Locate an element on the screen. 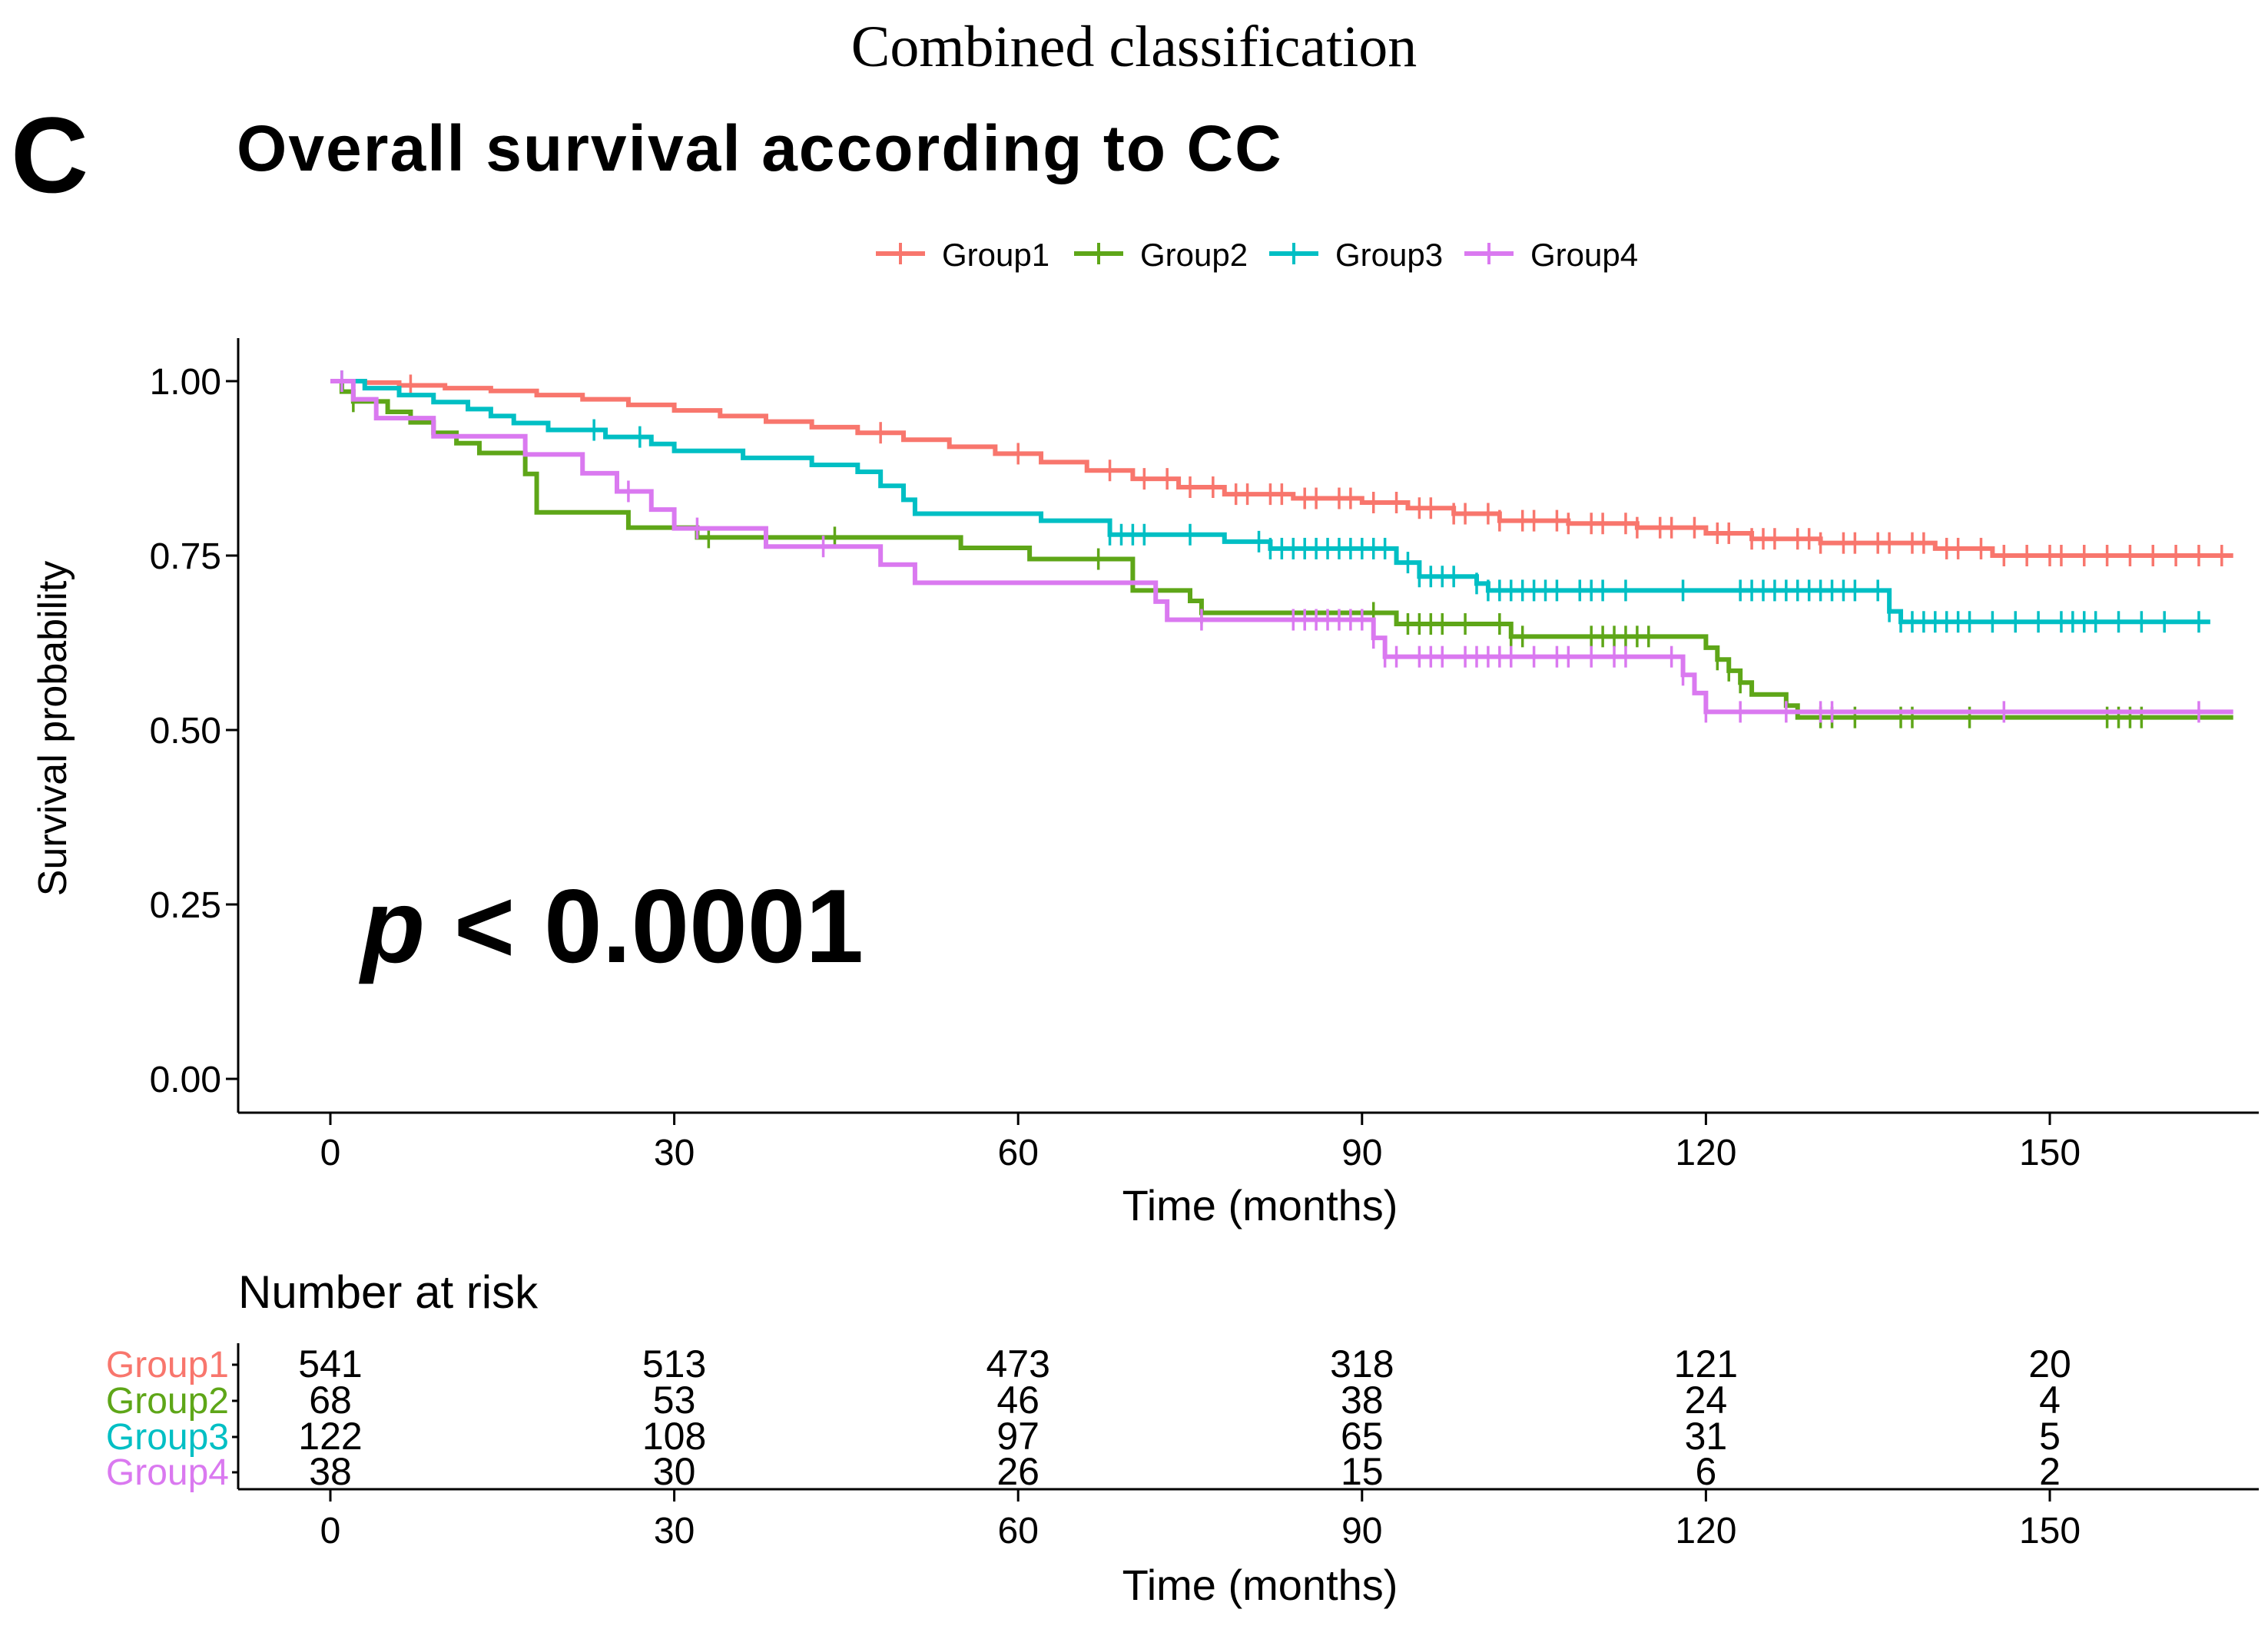 This screenshot has height=1626, width=2268. chart-title: Overall survival according to CC is located at coordinates (760, 148).